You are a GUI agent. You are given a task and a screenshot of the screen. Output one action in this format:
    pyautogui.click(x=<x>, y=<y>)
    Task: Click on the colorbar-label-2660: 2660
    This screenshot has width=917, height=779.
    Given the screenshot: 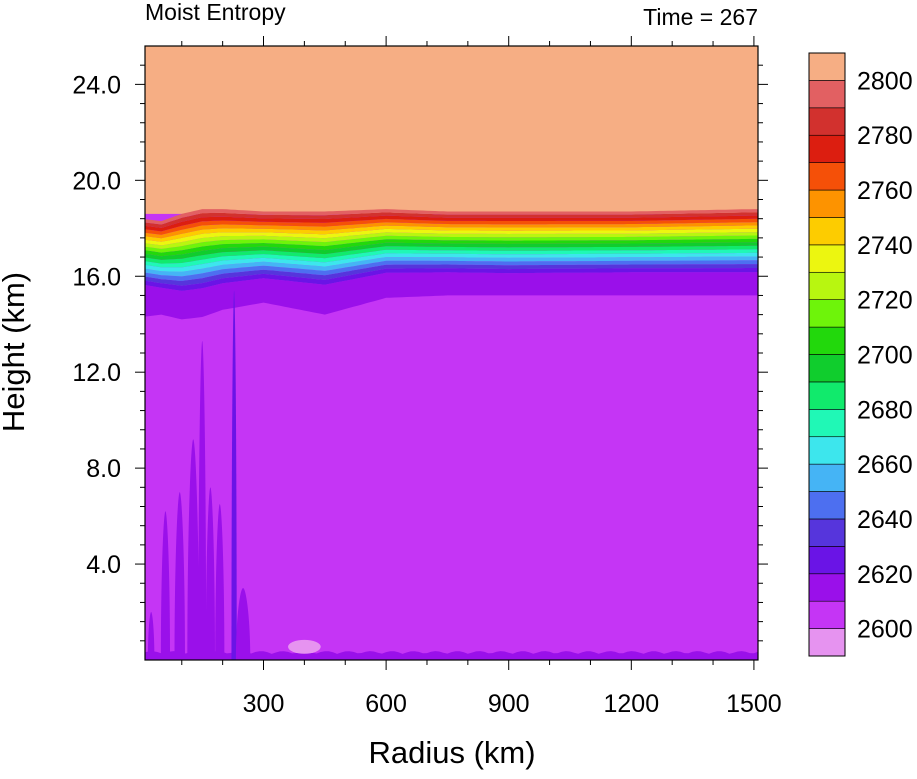 What is the action you would take?
    pyautogui.click(x=885, y=465)
    